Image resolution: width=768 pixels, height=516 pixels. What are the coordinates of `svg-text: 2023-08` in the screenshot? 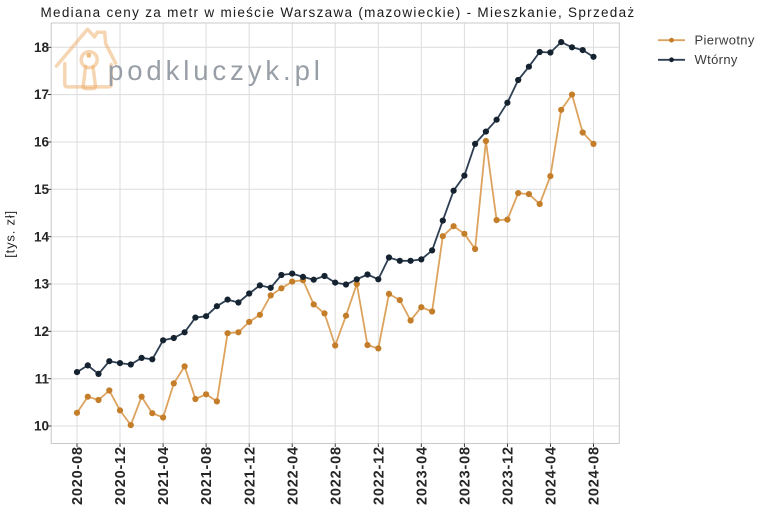 It's located at (466, 475).